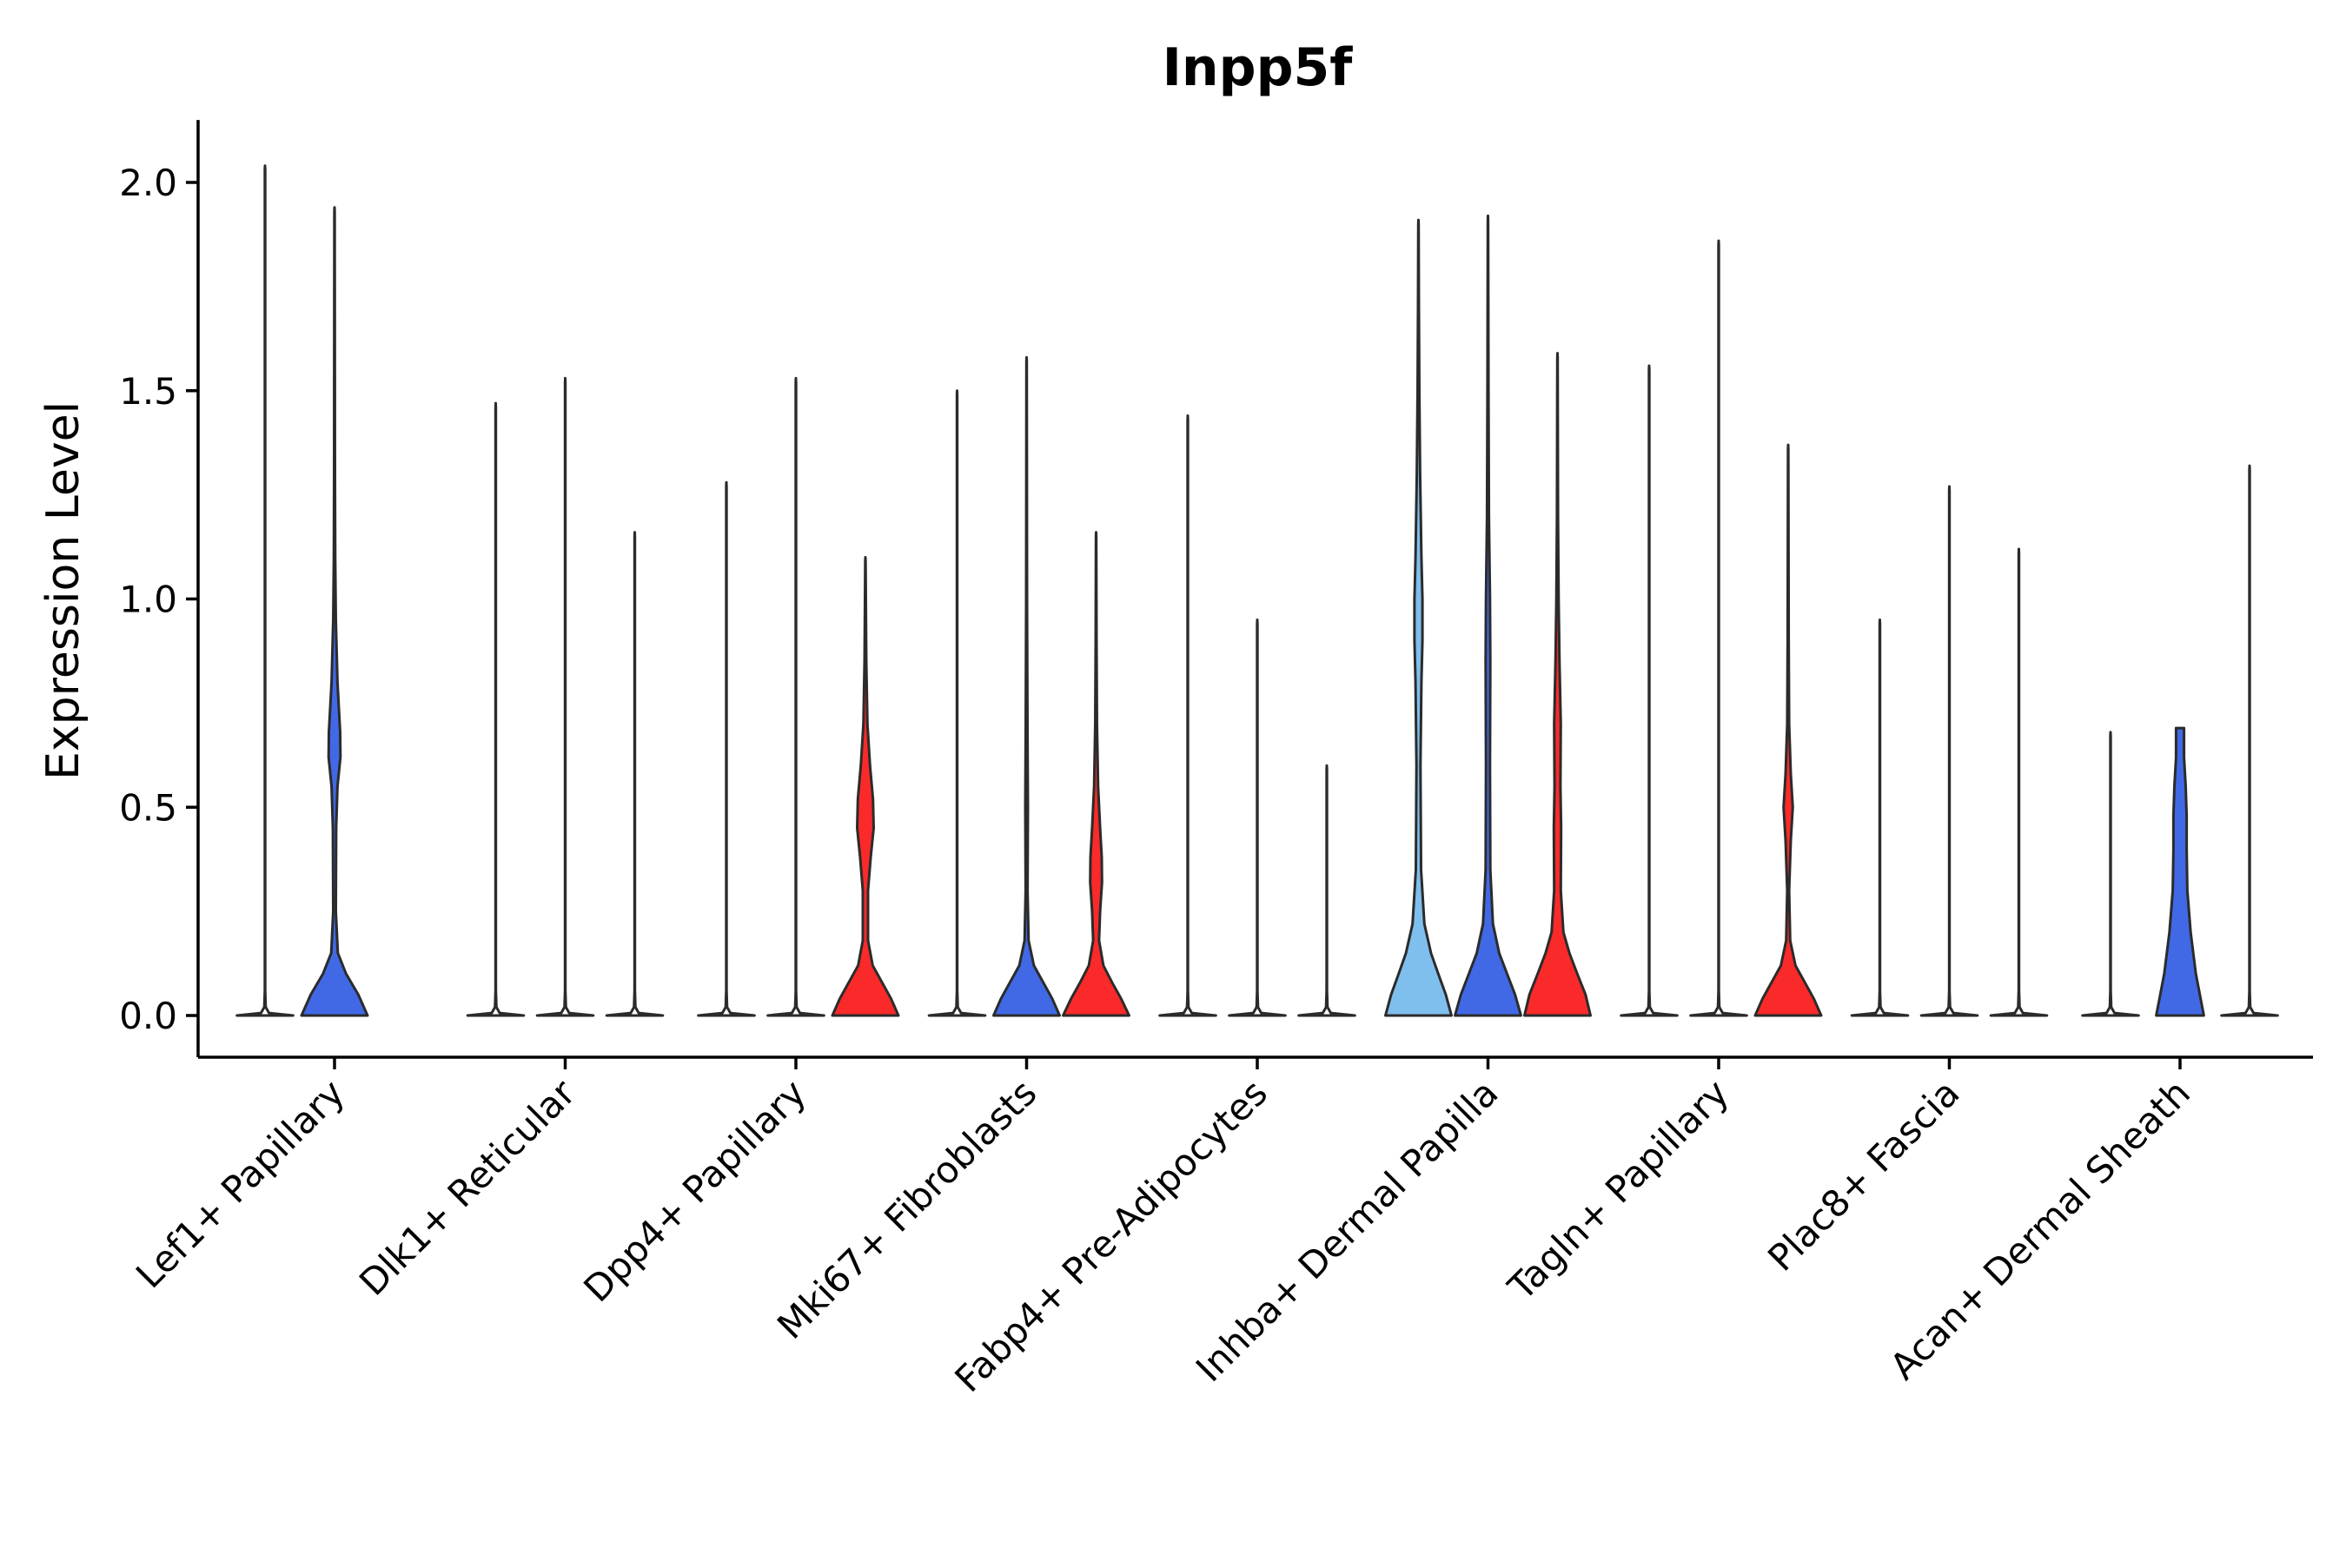 The height and width of the screenshot is (1568, 2346). I want to click on x-tick-label: Mki67+ Fibroblasts, so click(906, 1208).